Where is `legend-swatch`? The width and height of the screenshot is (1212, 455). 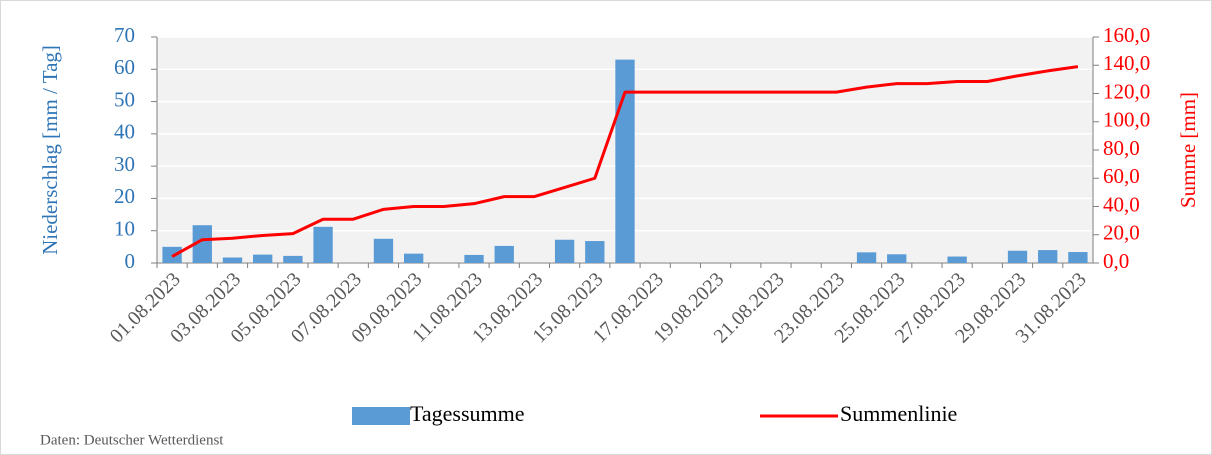 legend-swatch is located at coordinates (381, 416).